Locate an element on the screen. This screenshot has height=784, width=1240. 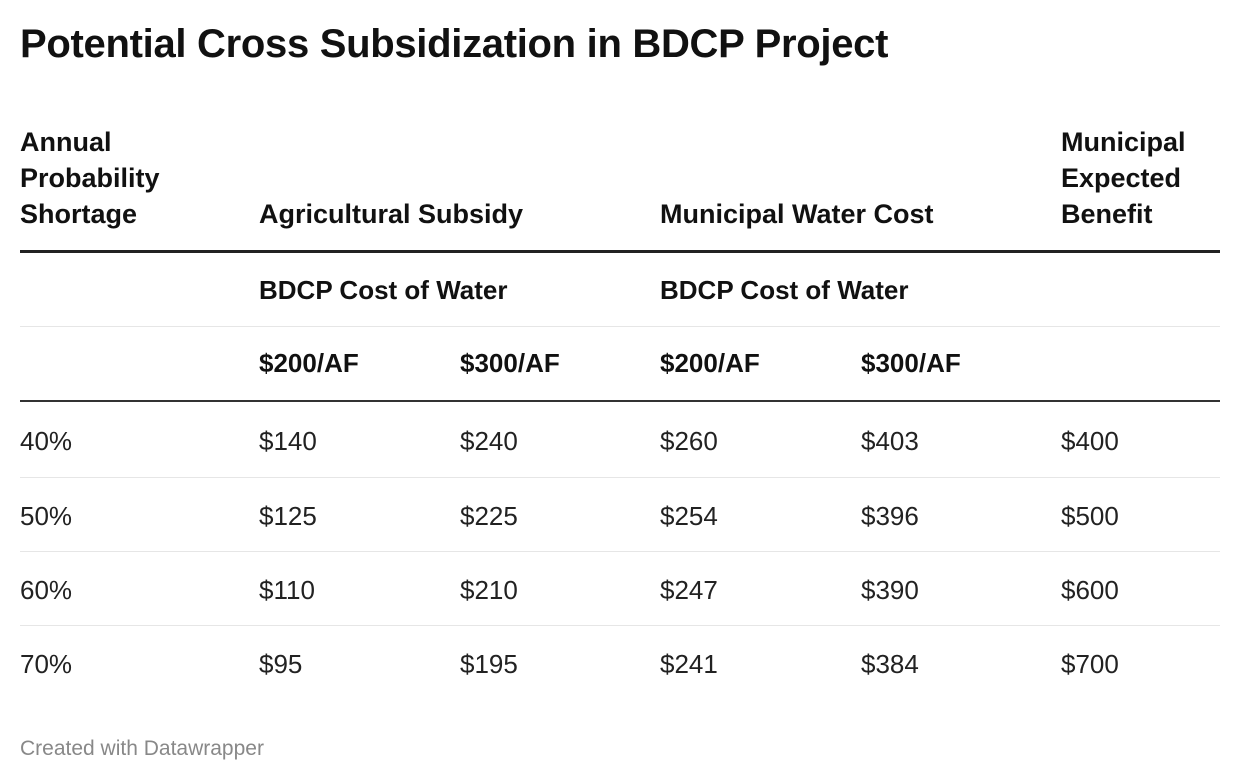
table-row: 40% $140 $240 $260 $403 $400 is located at coordinates (620, 440).